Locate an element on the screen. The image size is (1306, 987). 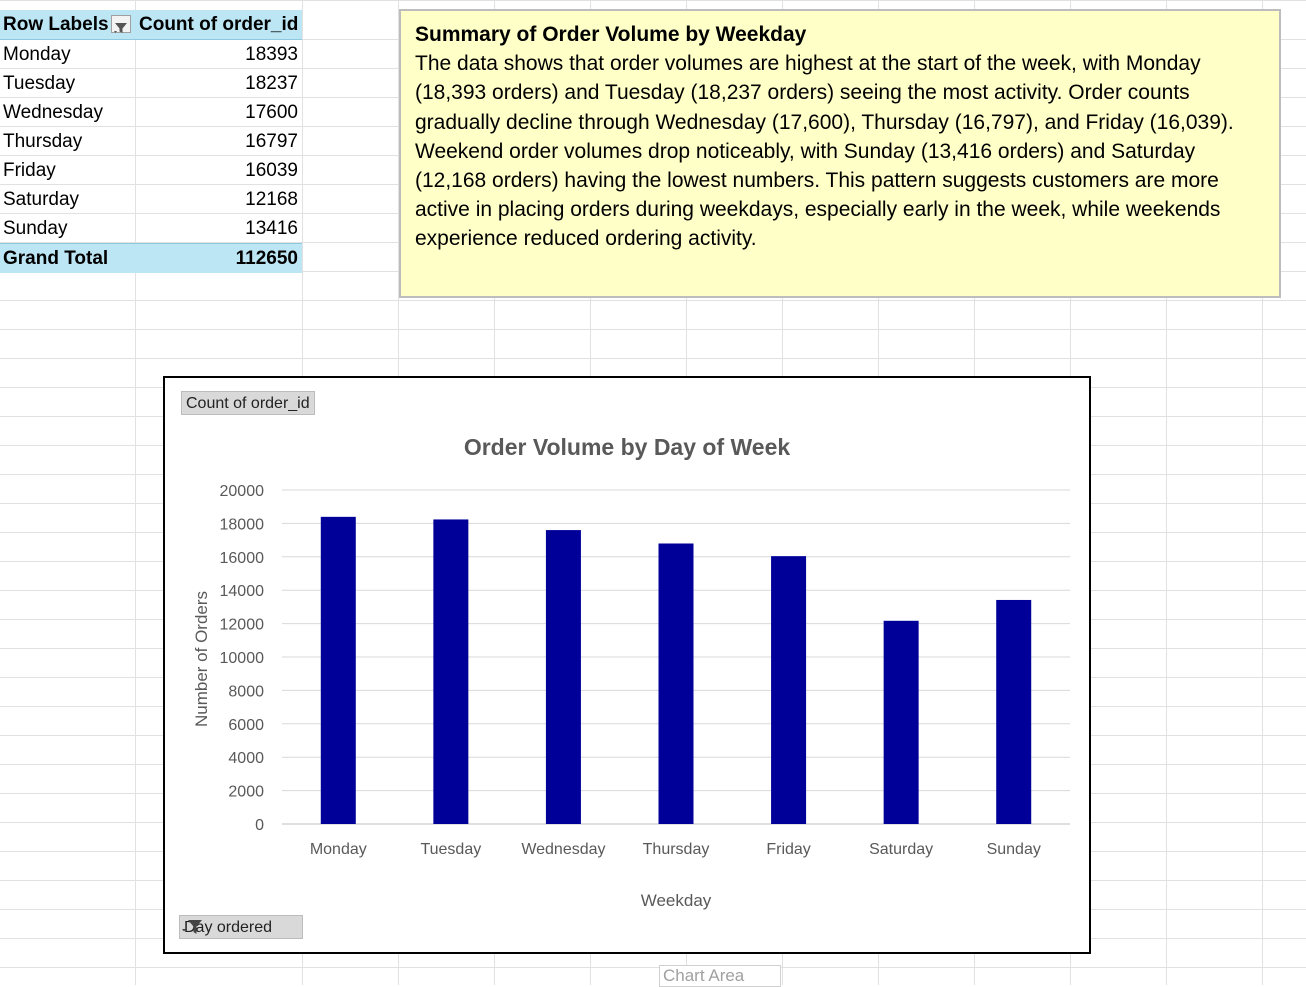
x-tick-label: Saturday is located at coordinates (901, 849).